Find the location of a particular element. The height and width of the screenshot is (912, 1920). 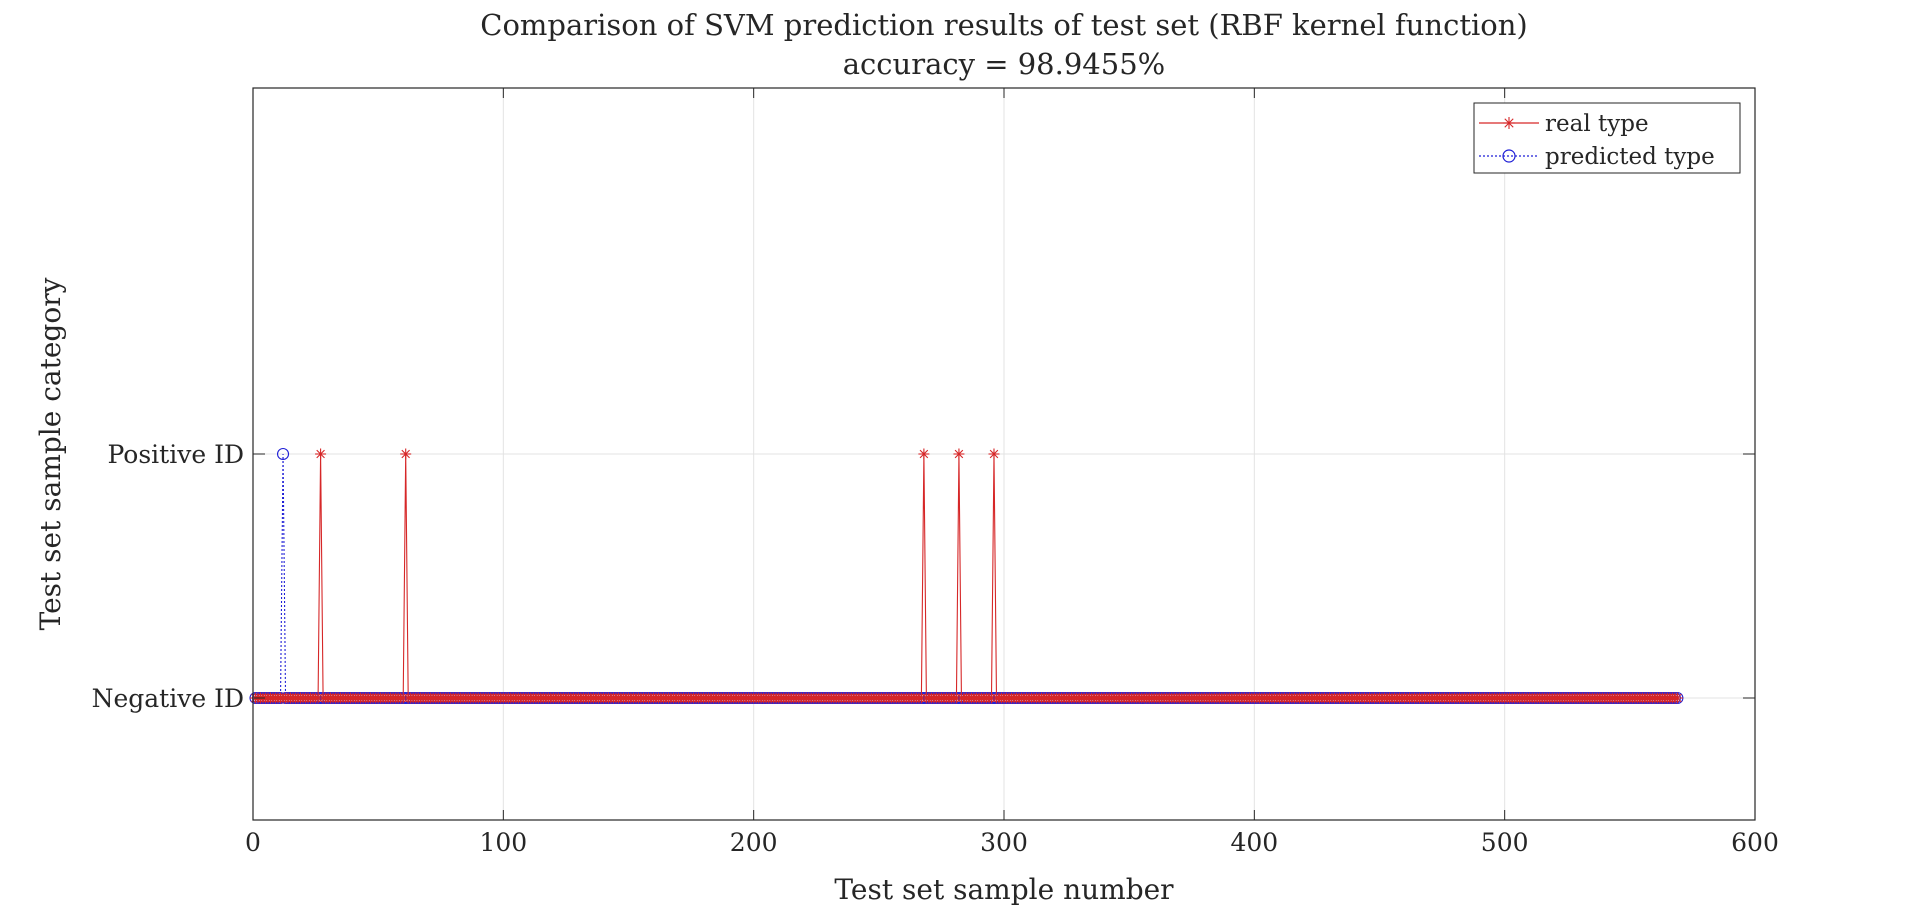

legend-real-label: real type is located at coordinates (1597, 124).